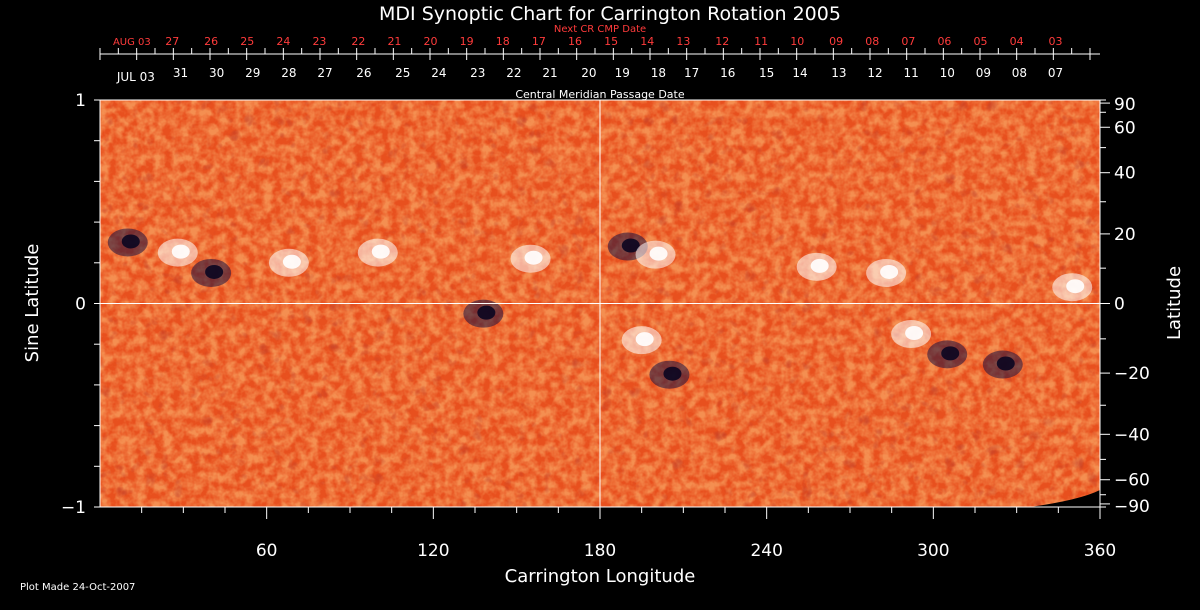  Describe the element at coordinates (1132, 481) in the screenshot. I see `y-tick-label-right: −60` at that location.